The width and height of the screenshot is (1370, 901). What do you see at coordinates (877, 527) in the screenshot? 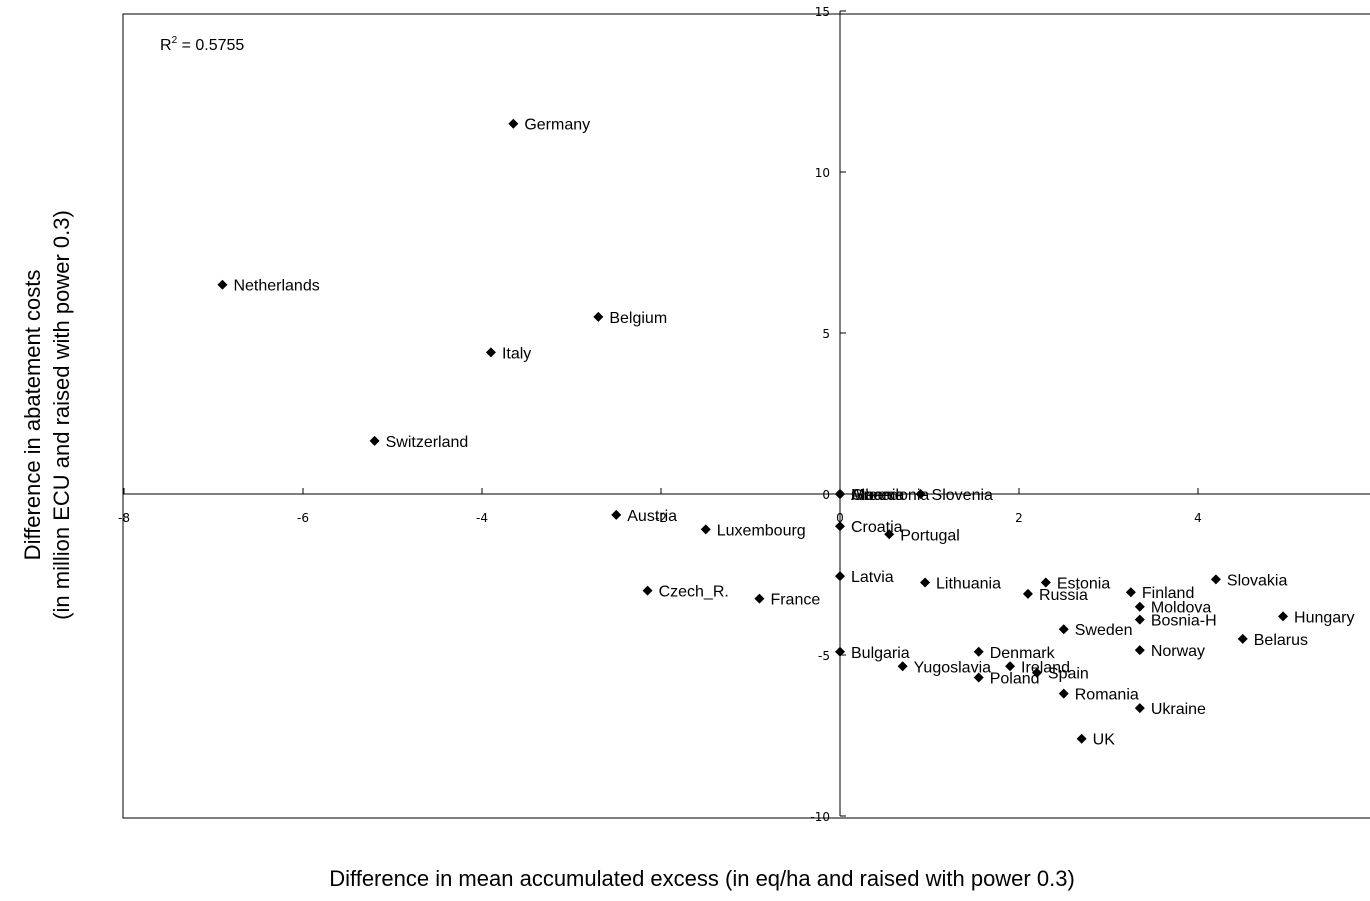
I see `data-point-label: Croatia` at bounding box center [877, 527].